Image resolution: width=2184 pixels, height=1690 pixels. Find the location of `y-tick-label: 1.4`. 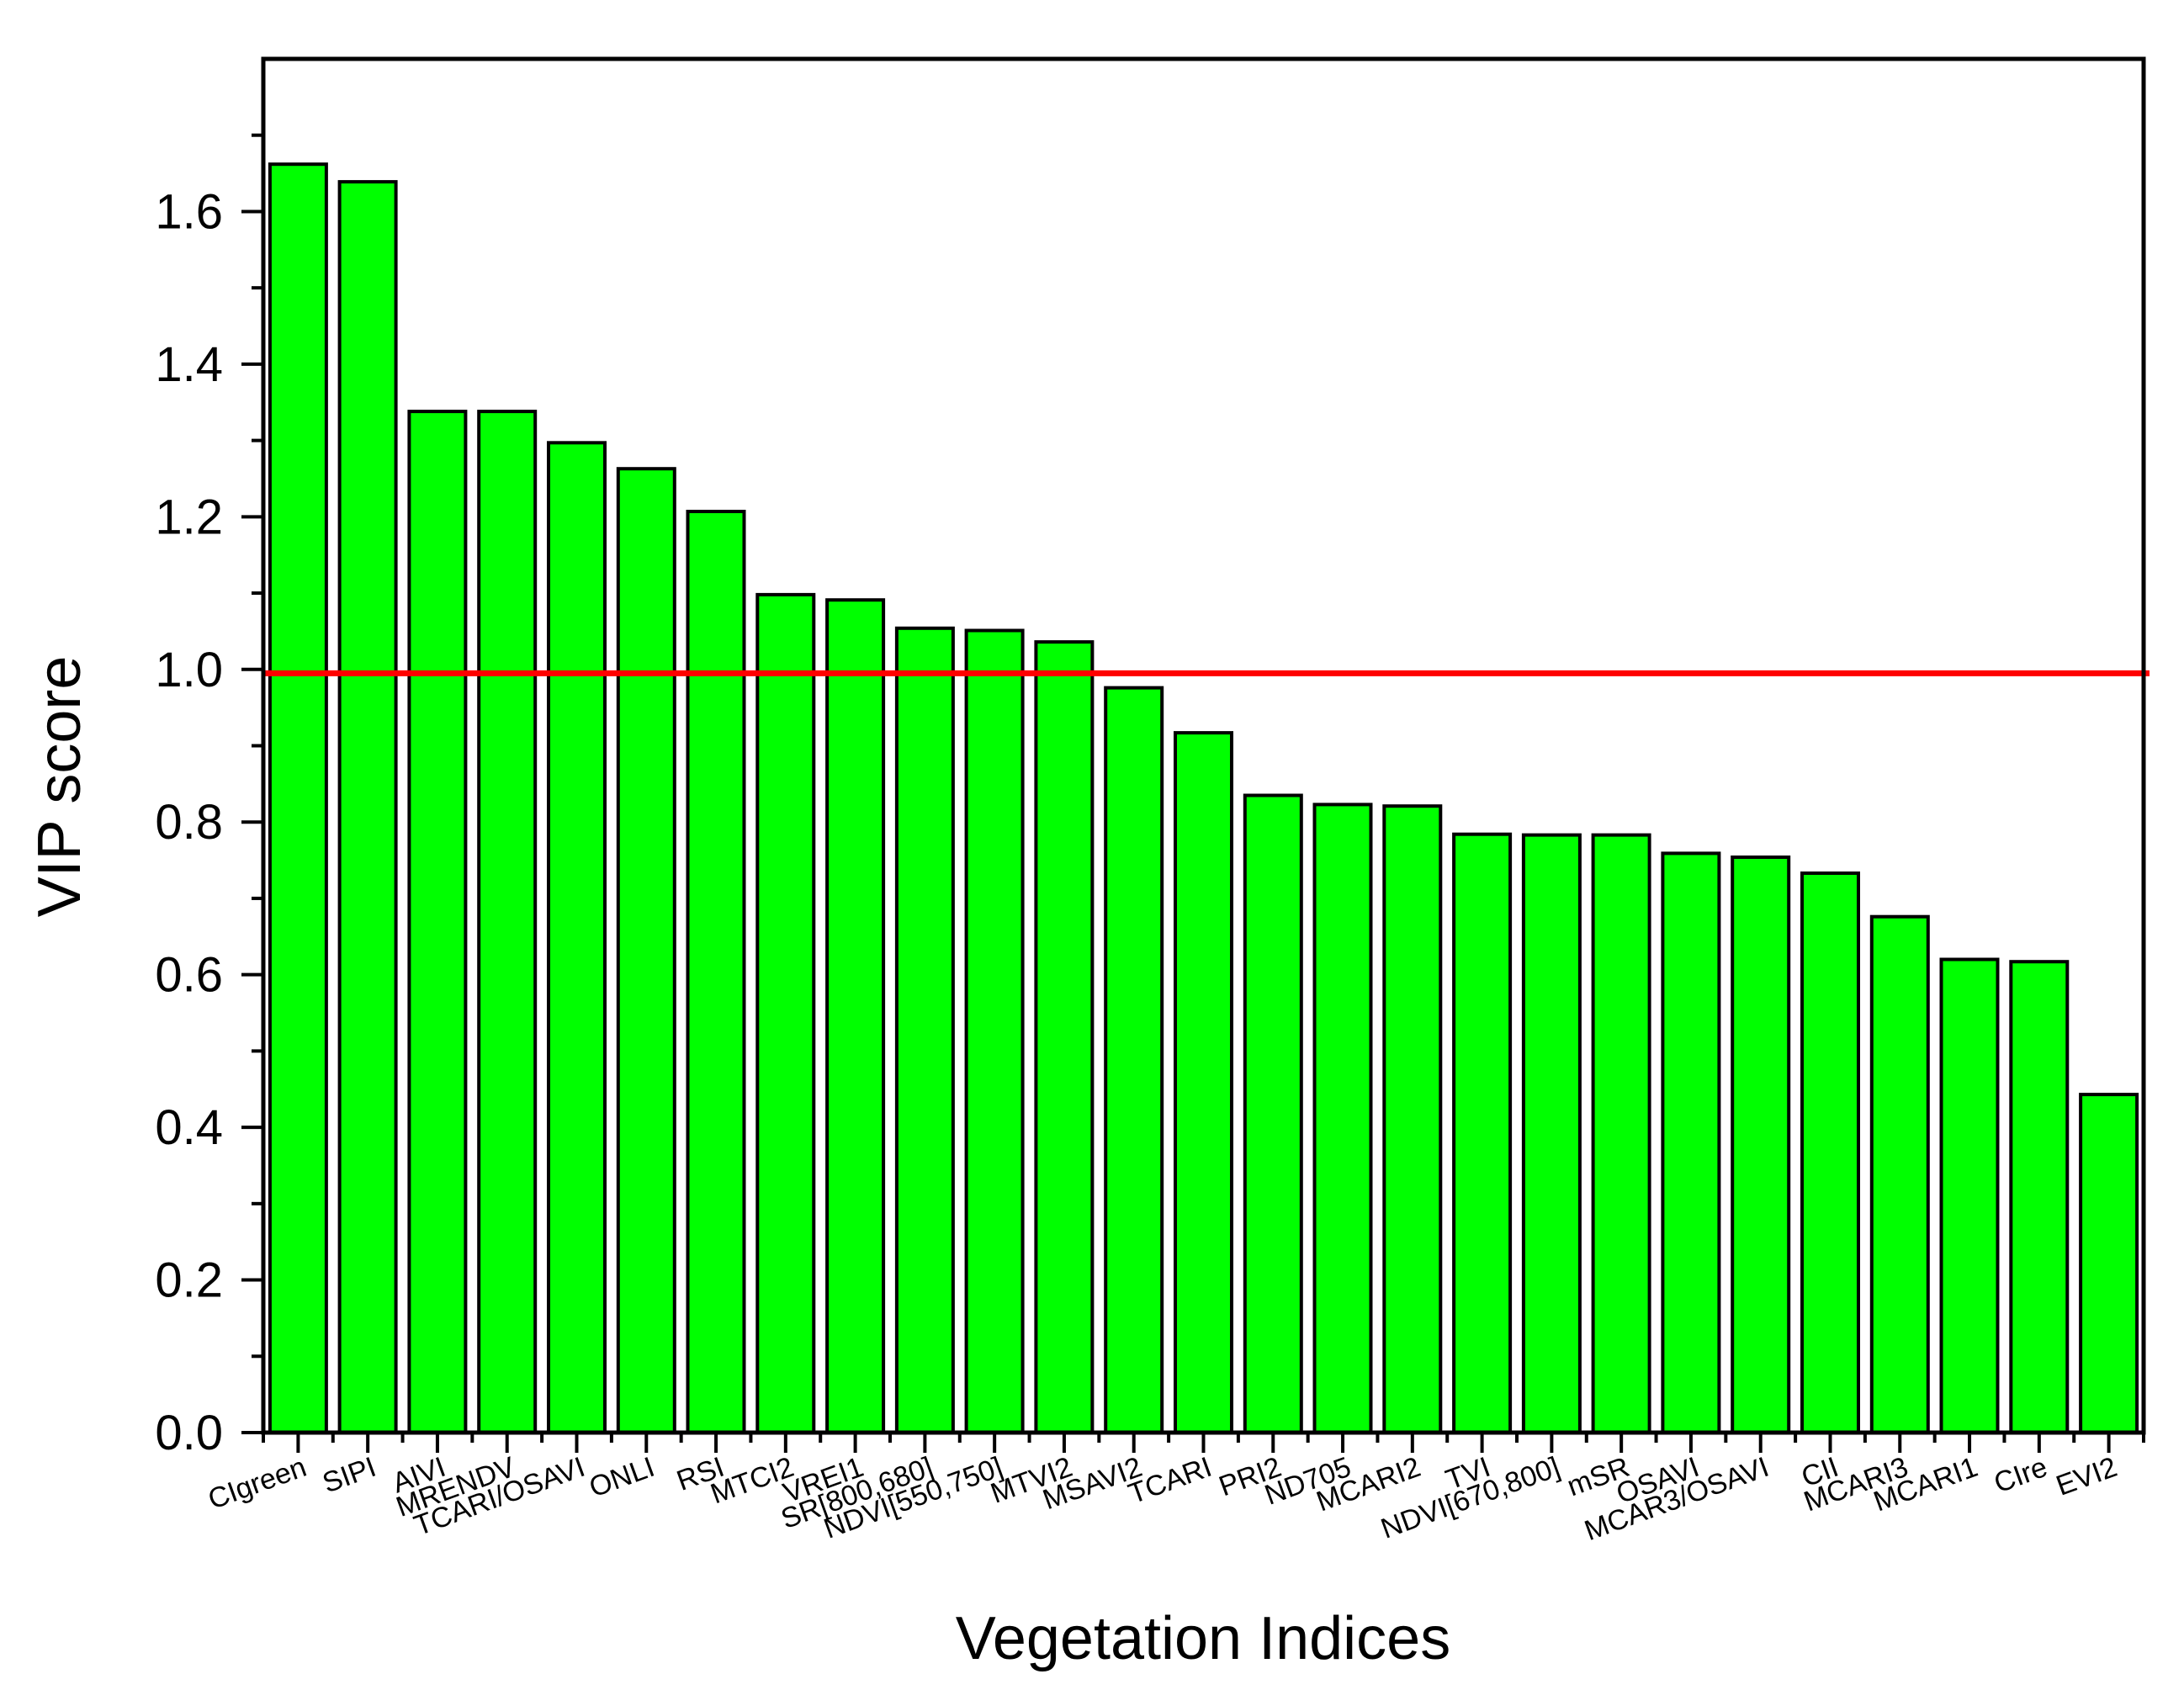

y-tick-label: 1.4 is located at coordinates (189, 364).